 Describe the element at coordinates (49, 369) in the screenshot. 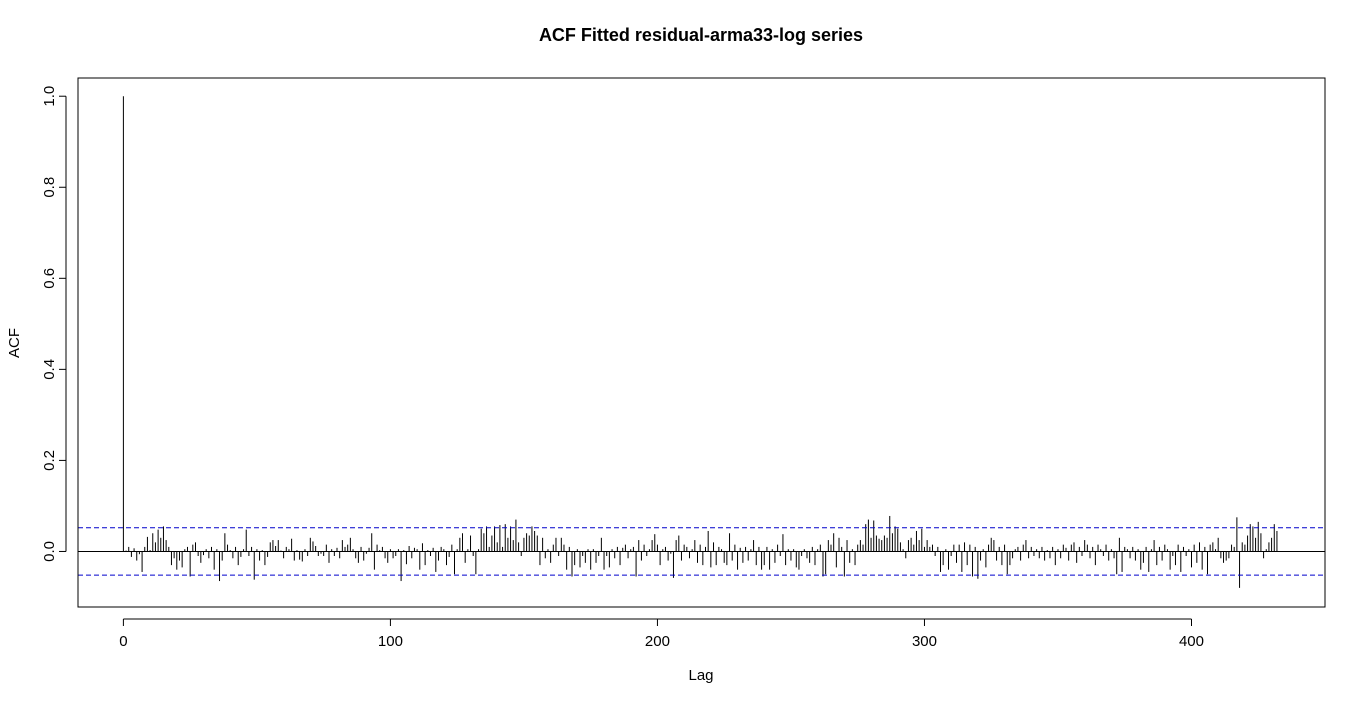

I see `y-tick-label: 0.4` at that location.